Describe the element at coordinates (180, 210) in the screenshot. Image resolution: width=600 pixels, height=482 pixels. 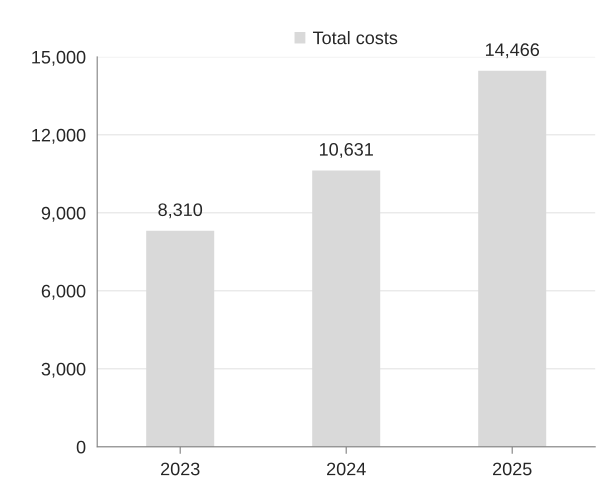
I see `text: 8,310` at that location.